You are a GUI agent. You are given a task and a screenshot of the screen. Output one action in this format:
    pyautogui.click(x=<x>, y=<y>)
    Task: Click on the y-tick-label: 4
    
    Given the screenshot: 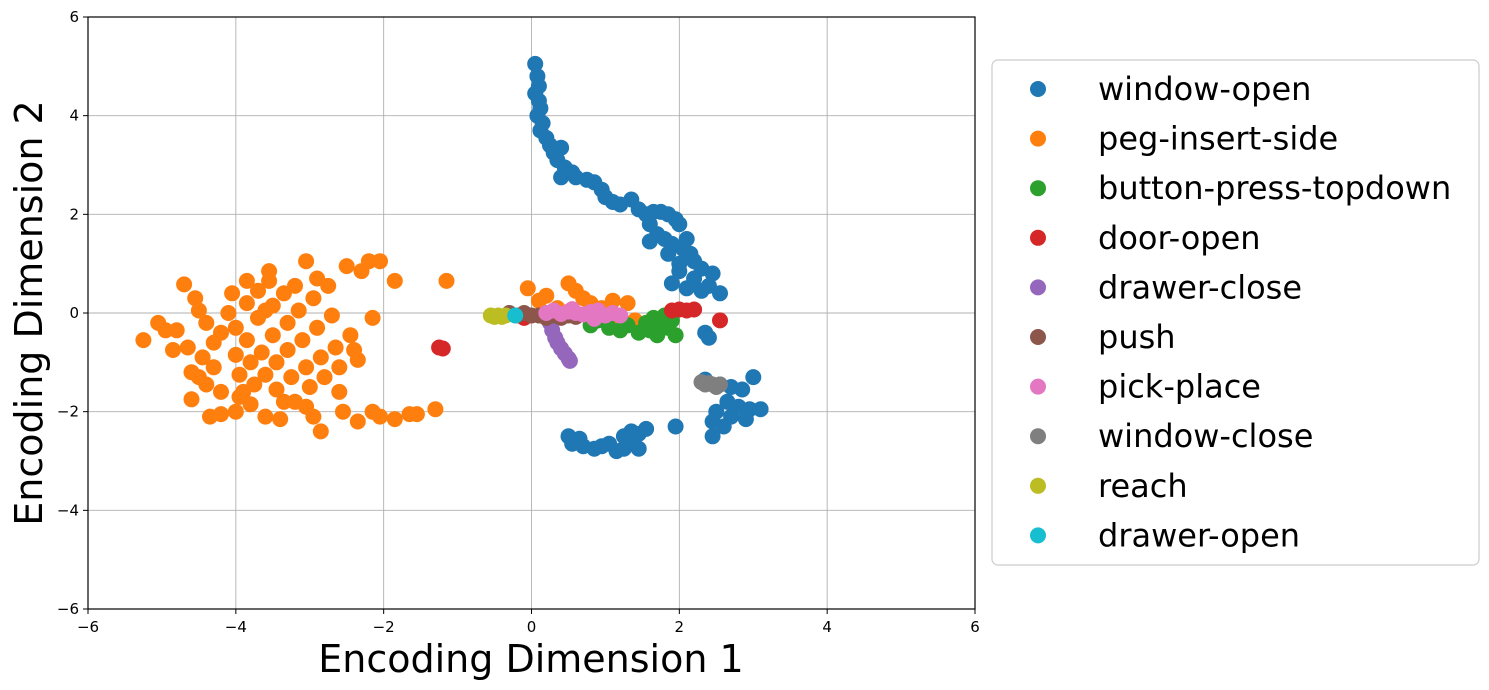 What is the action you would take?
    pyautogui.click(x=74, y=116)
    